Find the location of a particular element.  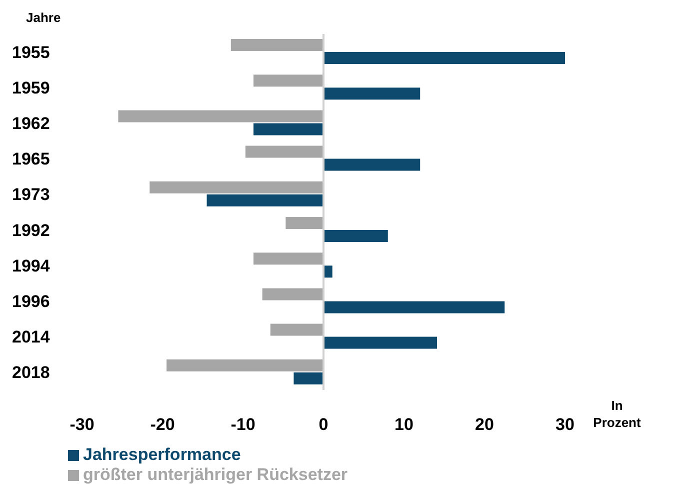

y-tick-label: 2018 is located at coordinates (31, 372).